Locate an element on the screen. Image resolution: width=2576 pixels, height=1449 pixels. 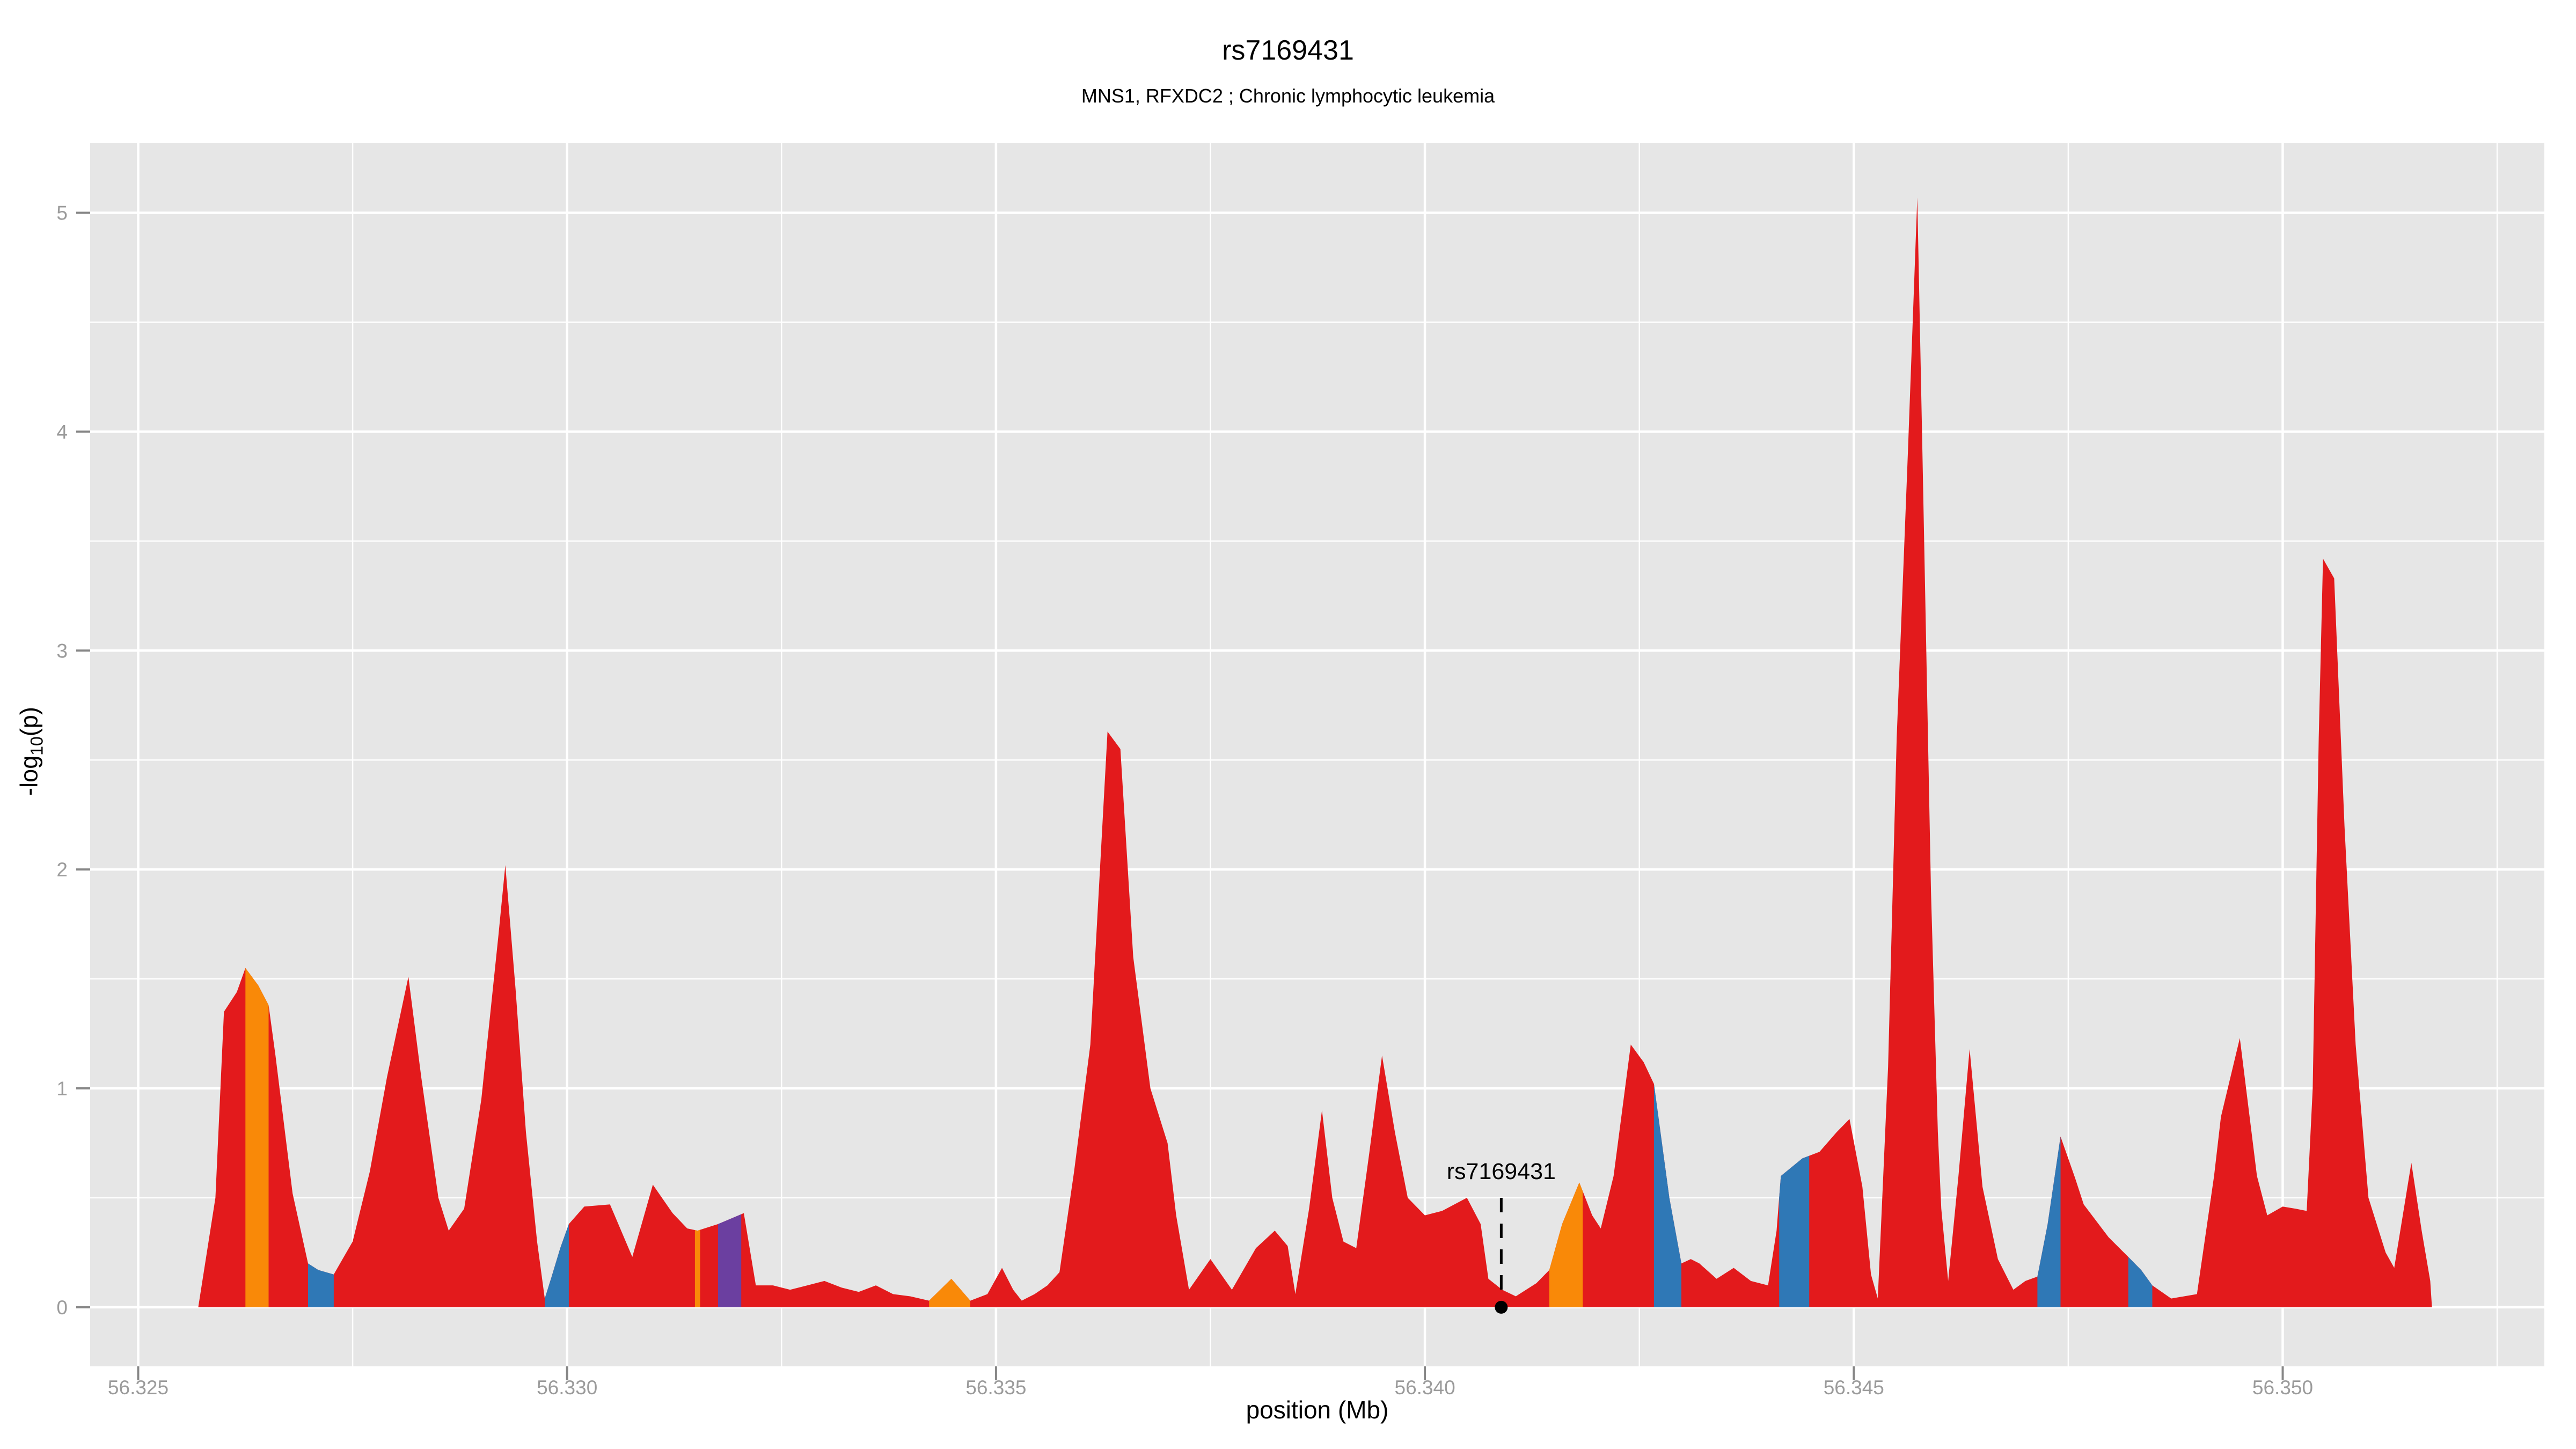
x-tick-label: 56.325 is located at coordinates (138, 1388).